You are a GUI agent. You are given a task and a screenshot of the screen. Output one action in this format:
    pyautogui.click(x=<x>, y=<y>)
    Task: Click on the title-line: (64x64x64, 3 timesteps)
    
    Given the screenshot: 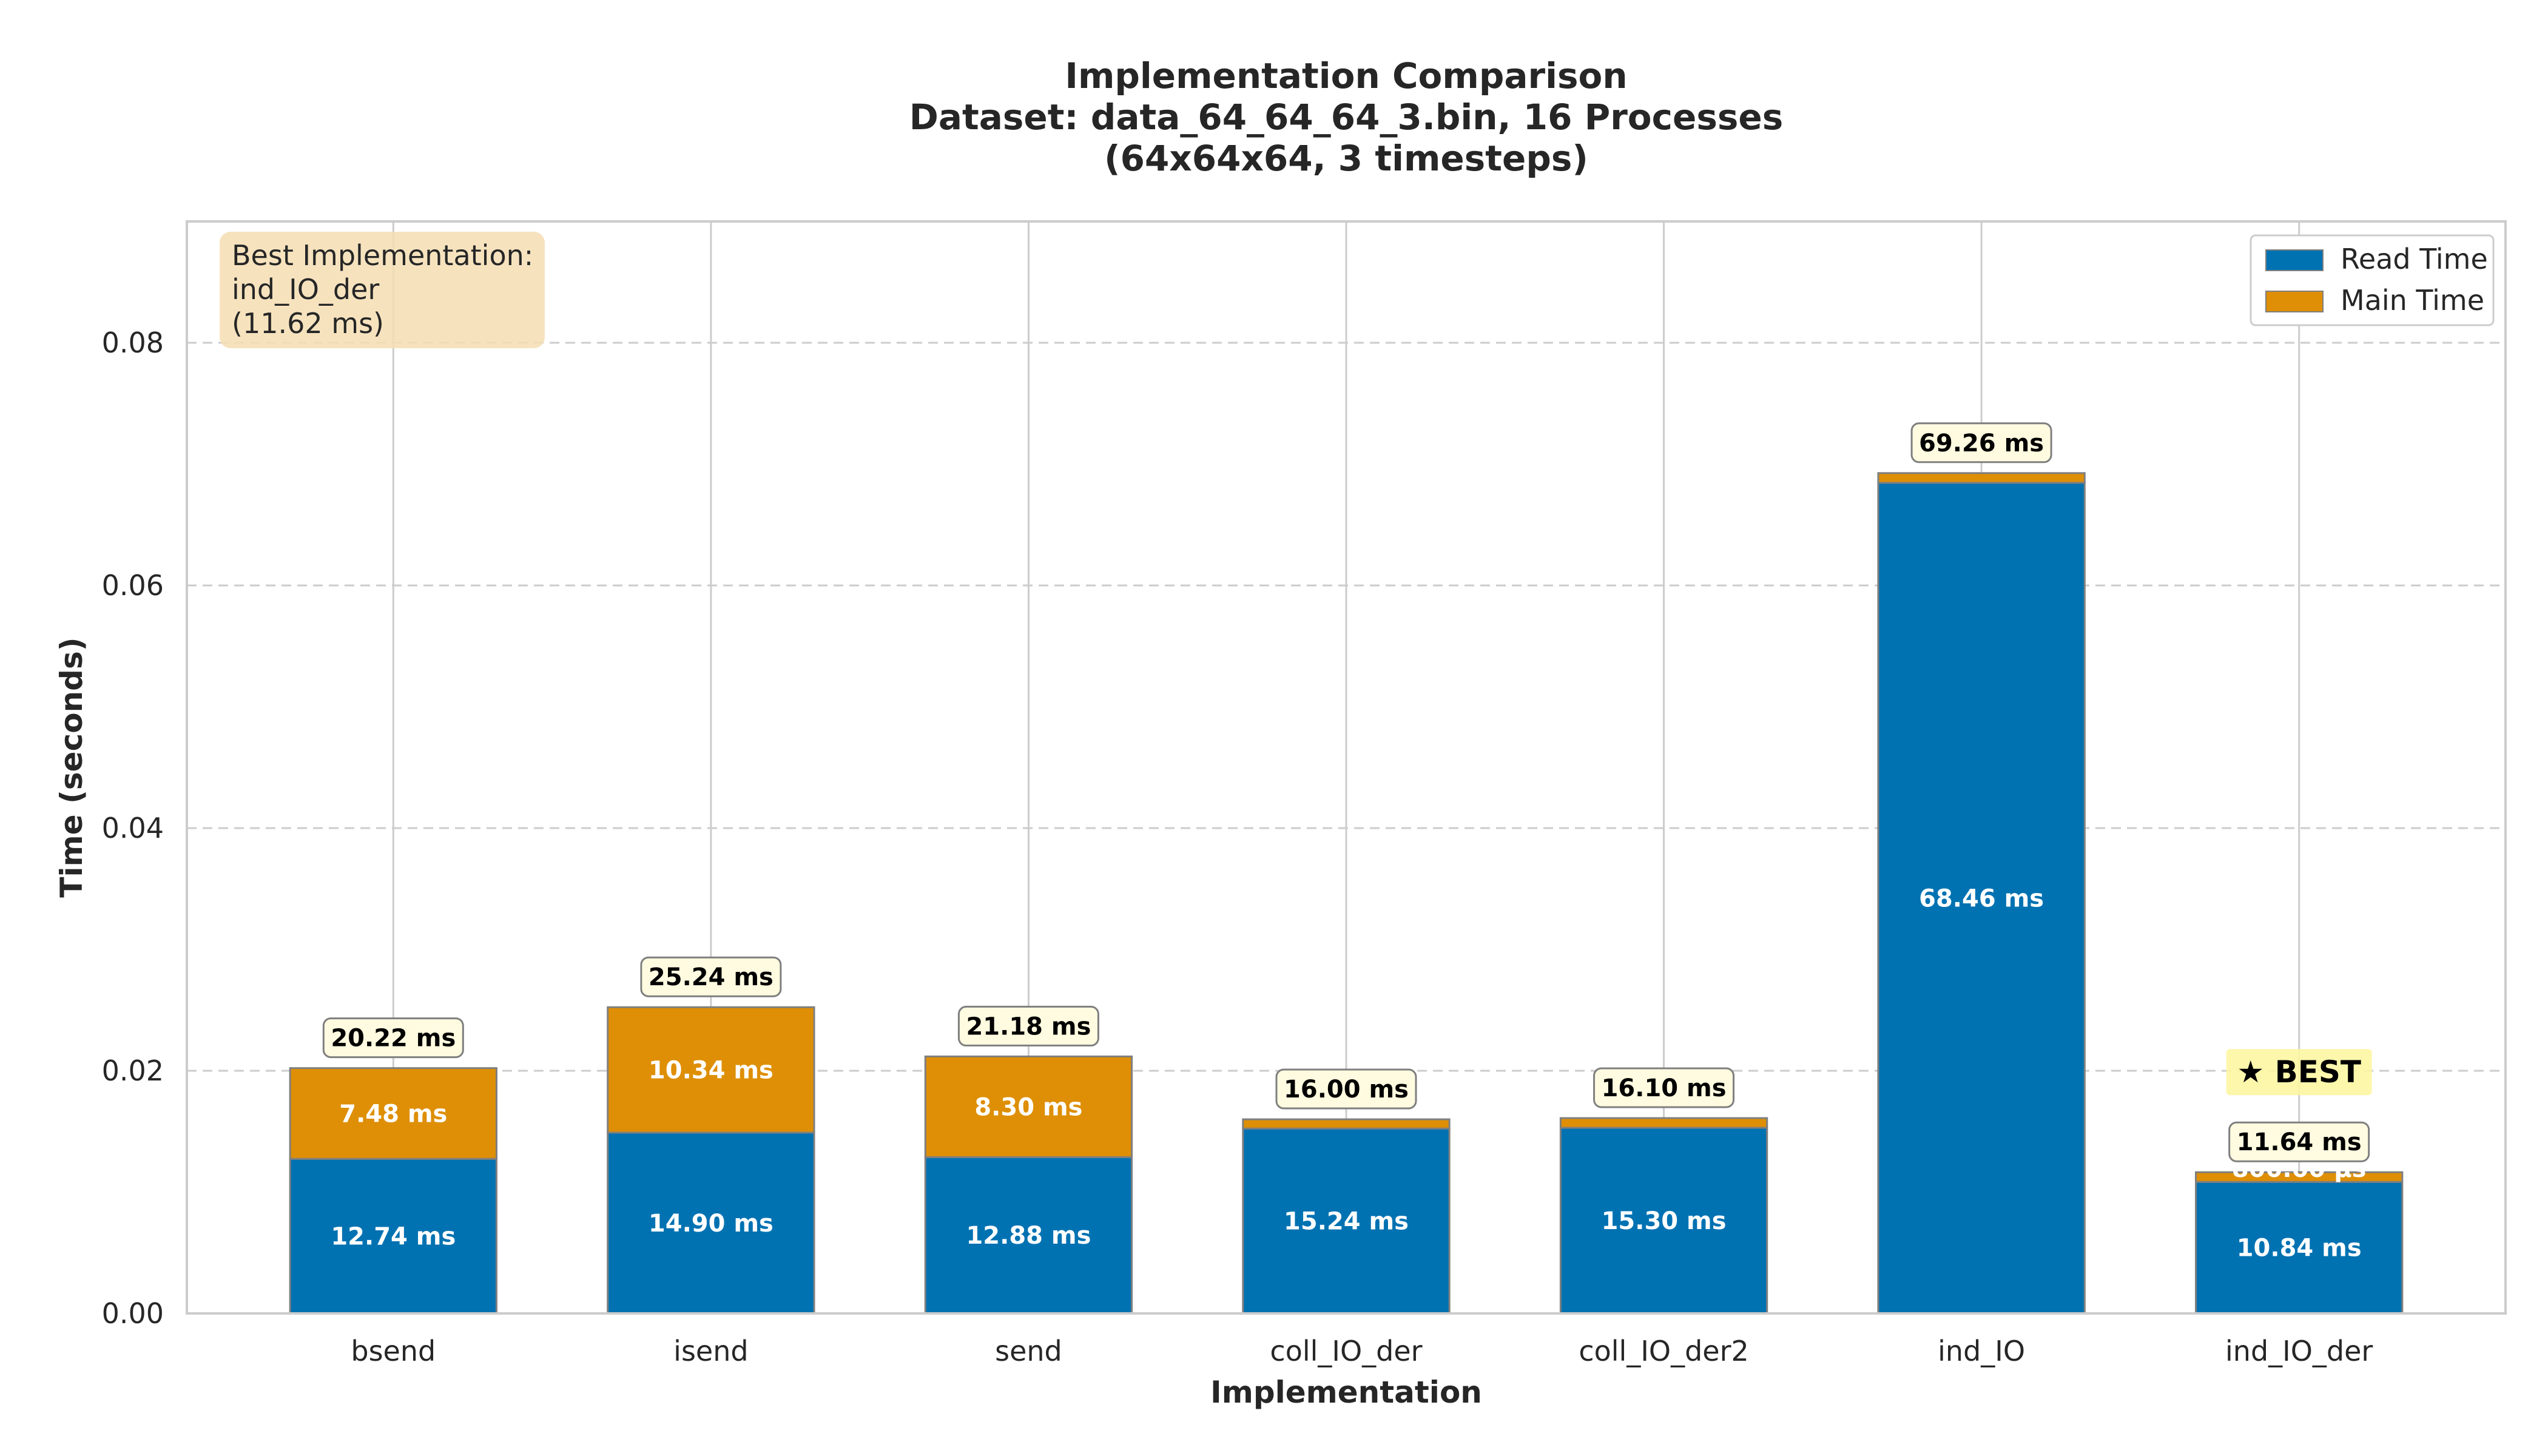 What is the action you would take?
    pyautogui.click(x=1346, y=158)
    